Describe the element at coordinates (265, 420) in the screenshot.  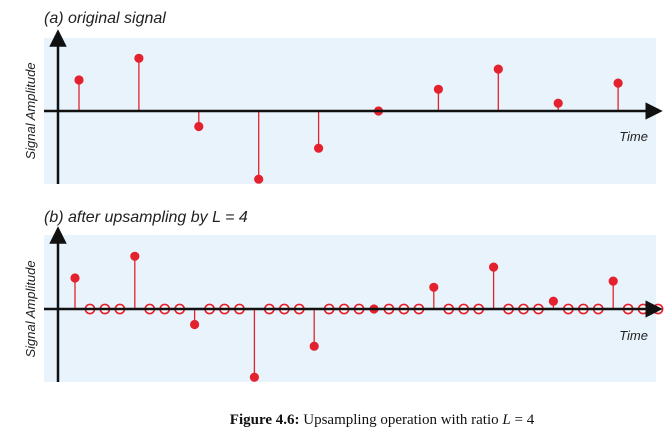
I see `caption-label: Figure 4.6:` at that location.